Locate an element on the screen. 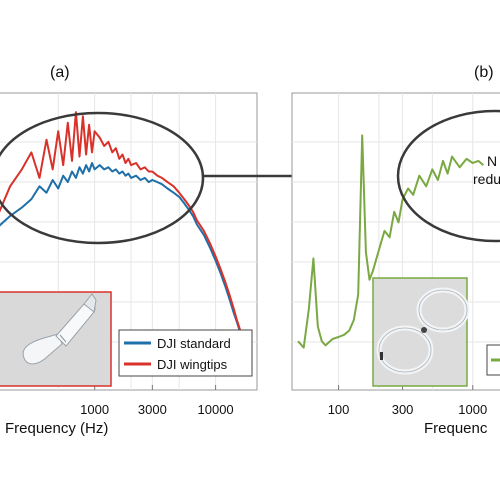 The height and width of the screenshot is (500, 500). x-tick-label: 100 is located at coordinates (339, 409).